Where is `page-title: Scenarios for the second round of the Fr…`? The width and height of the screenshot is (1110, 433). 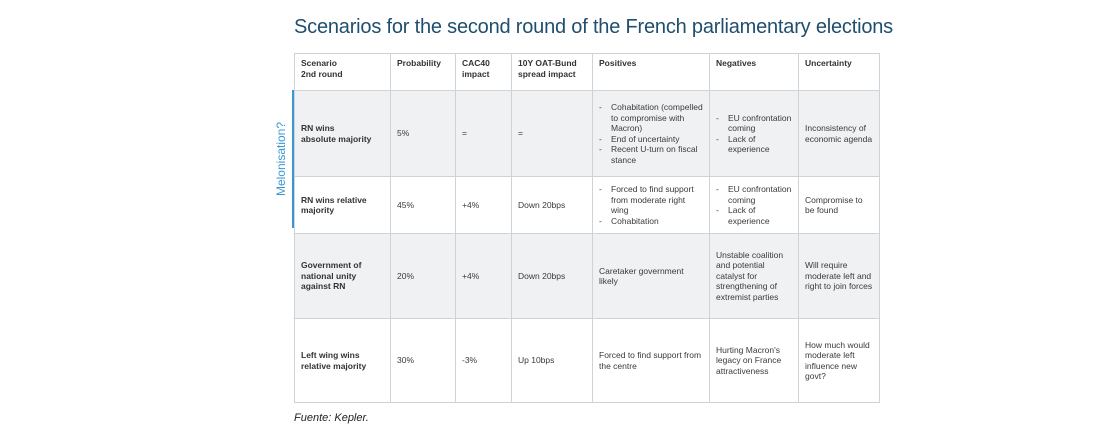
page-title: Scenarios for the second round of the Fr… is located at coordinates (593, 27).